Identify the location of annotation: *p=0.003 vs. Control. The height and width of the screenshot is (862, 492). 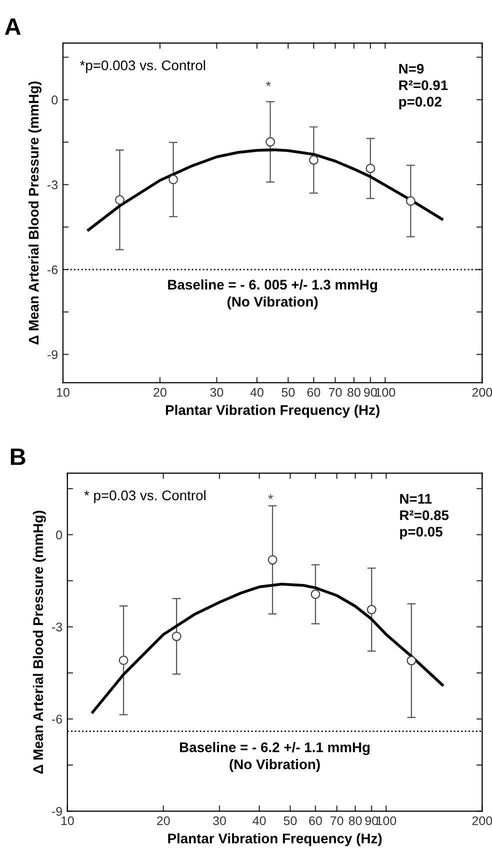
(143, 67).